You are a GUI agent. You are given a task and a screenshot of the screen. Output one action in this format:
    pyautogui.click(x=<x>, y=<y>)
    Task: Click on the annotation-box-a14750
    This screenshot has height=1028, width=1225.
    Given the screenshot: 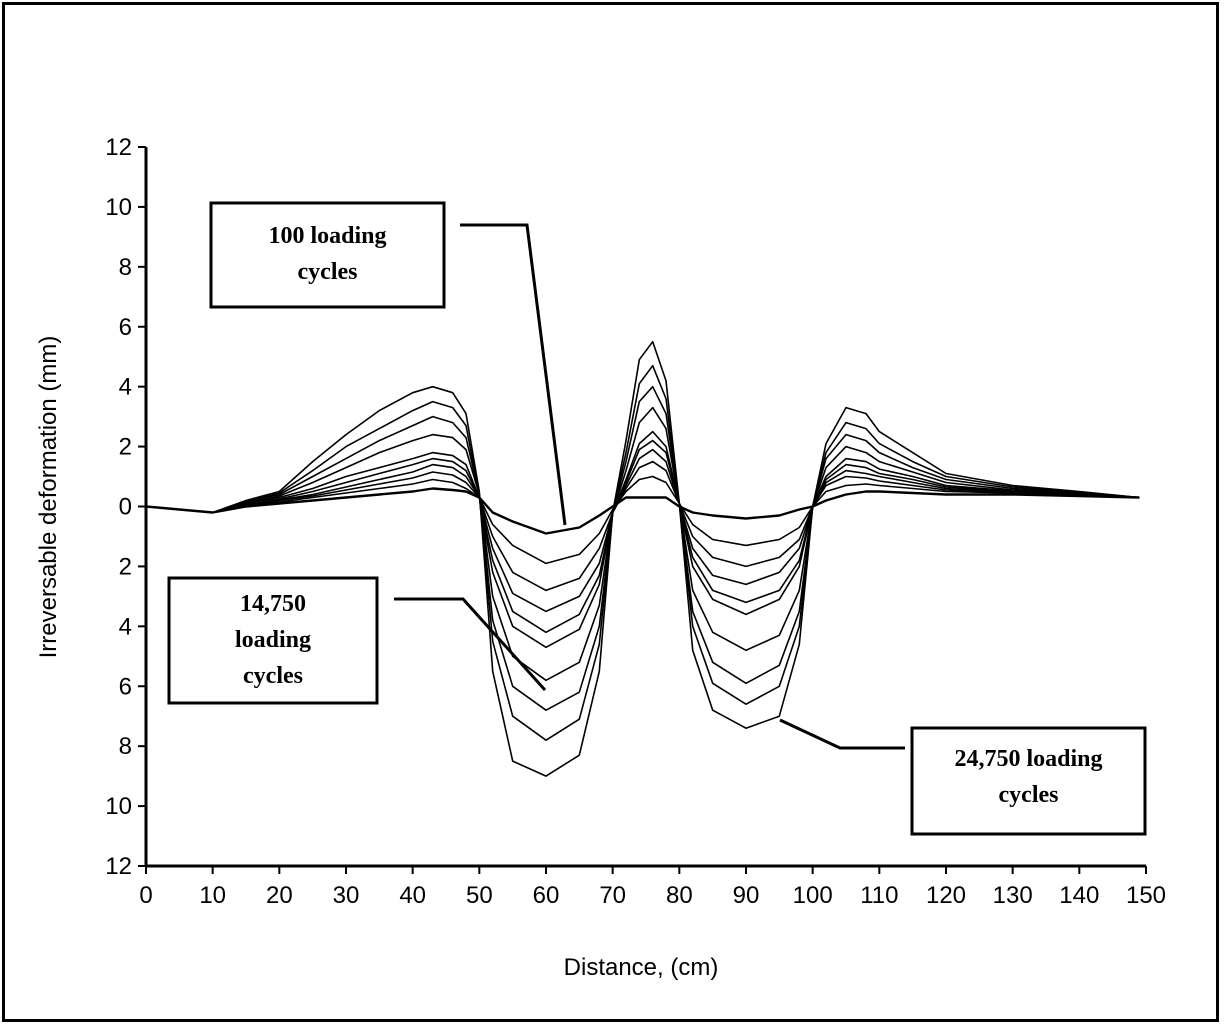 What is the action you would take?
    pyautogui.click(x=273, y=640)
    